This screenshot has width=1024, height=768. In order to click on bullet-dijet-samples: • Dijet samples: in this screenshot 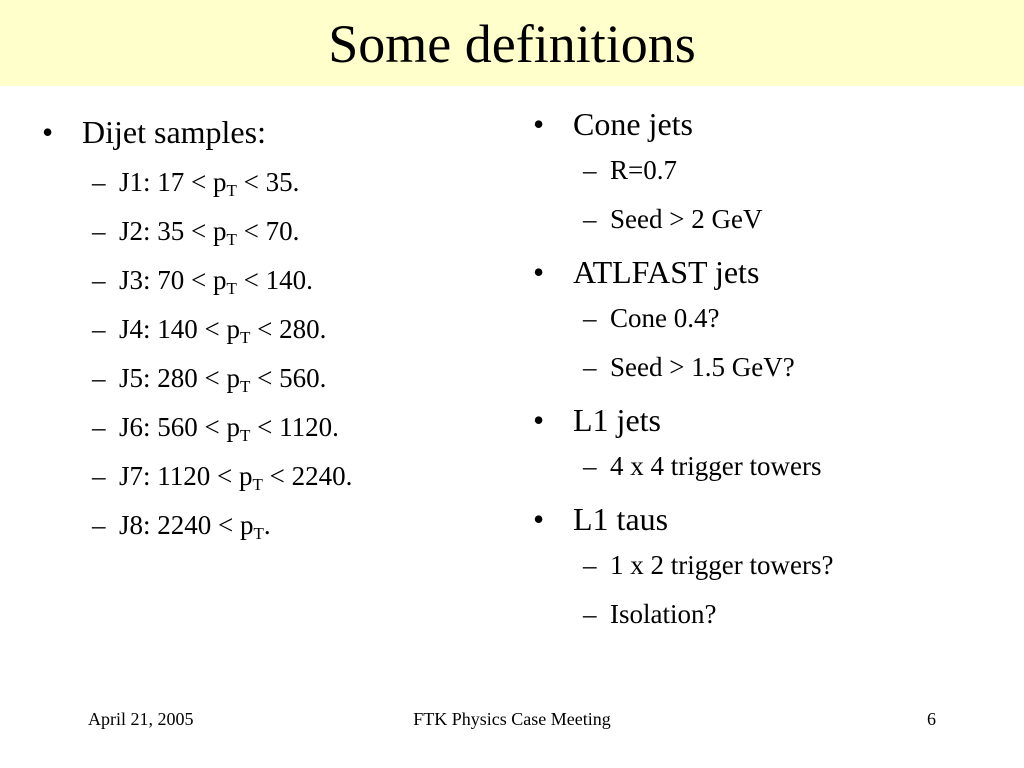, I will do `click(267, 132)`.